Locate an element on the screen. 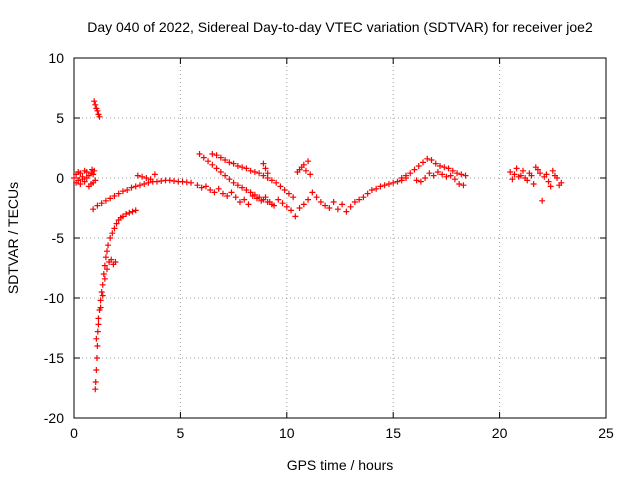 This screenshot has width=640, height=480. y-tick-label: -10 is located at coordinates (54, 298).